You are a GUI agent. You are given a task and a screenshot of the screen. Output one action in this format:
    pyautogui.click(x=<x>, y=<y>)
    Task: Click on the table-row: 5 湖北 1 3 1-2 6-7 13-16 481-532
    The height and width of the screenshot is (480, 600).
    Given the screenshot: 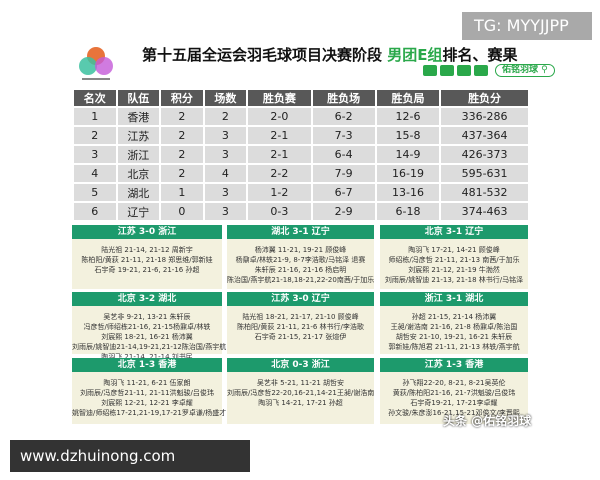 What is the action you would take?
    pyautogui.click(x=301, y=192)
    